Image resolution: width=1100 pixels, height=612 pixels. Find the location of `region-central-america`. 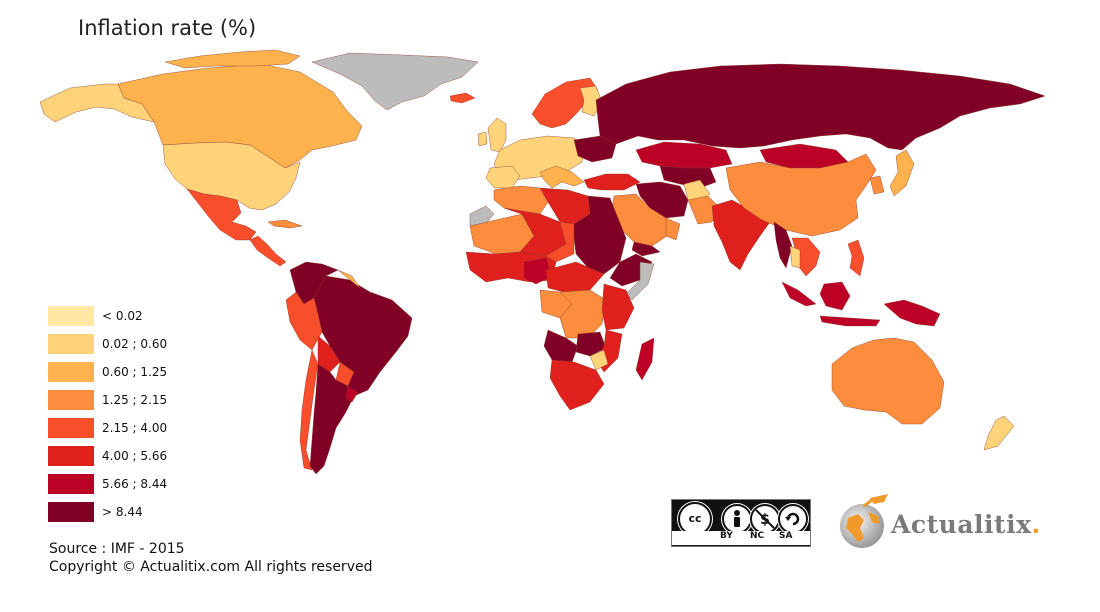

region-central-america is located at coordinates (268, 251).